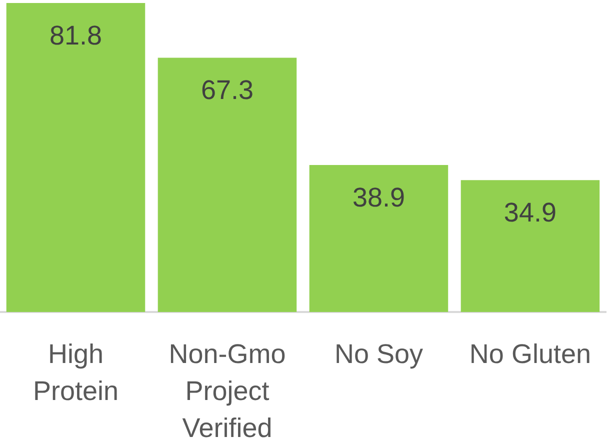 The image size is (616, 446). Describe the element at coordinates (530, 353) in the screenshot. I see `x-tick-label: No Gluten` at that location.